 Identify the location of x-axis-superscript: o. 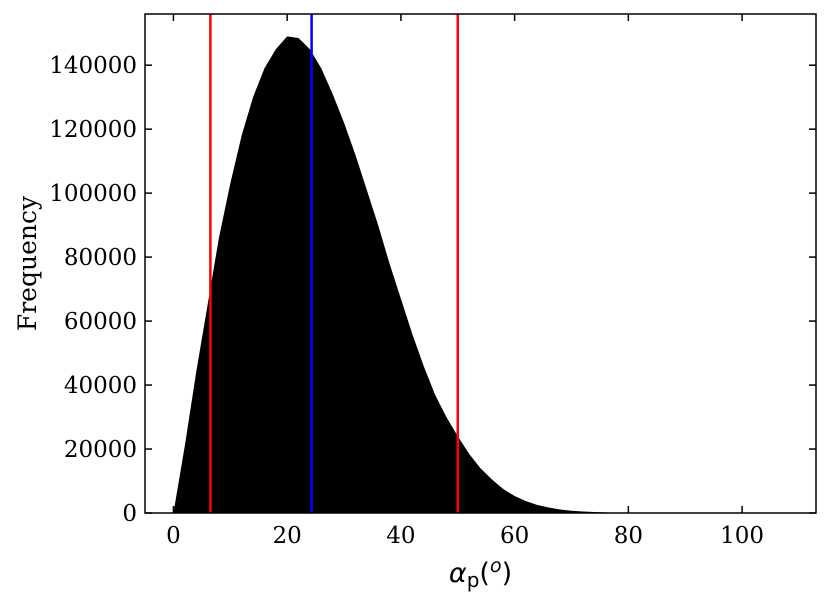
(496, 566).